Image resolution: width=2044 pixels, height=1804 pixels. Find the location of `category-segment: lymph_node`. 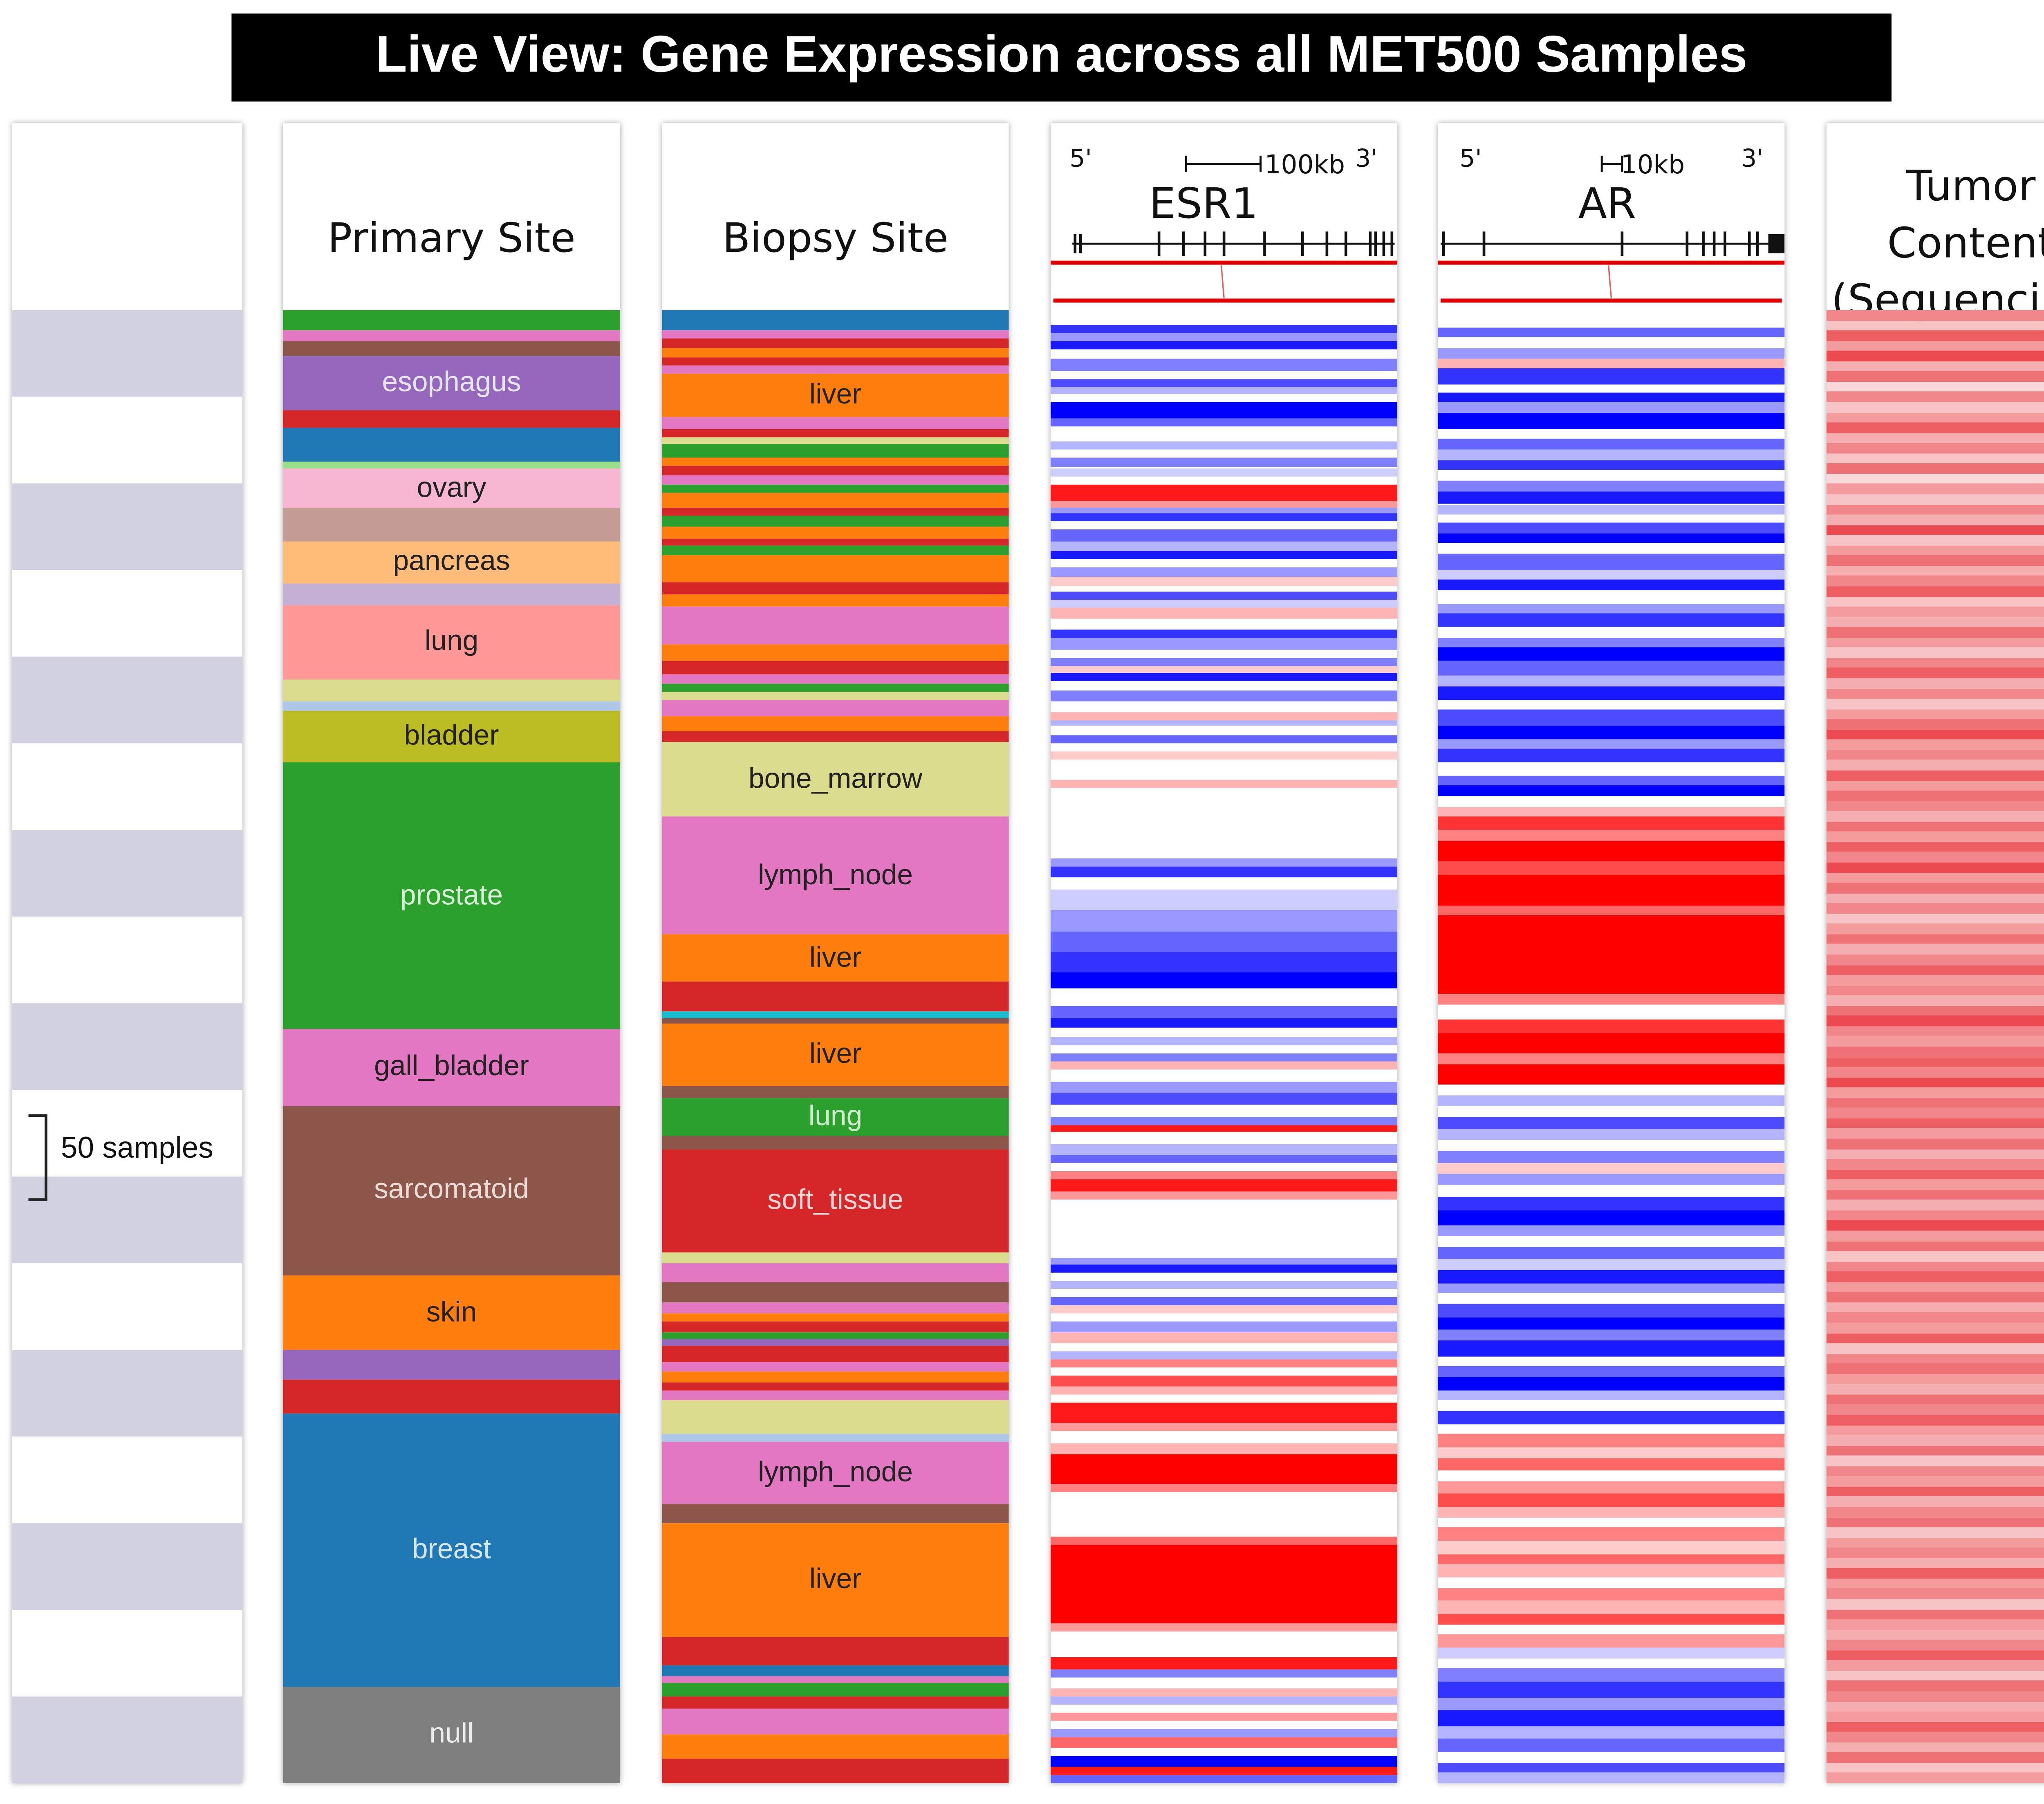

category-segment: lymph_node is located at coordinates (835, 875).